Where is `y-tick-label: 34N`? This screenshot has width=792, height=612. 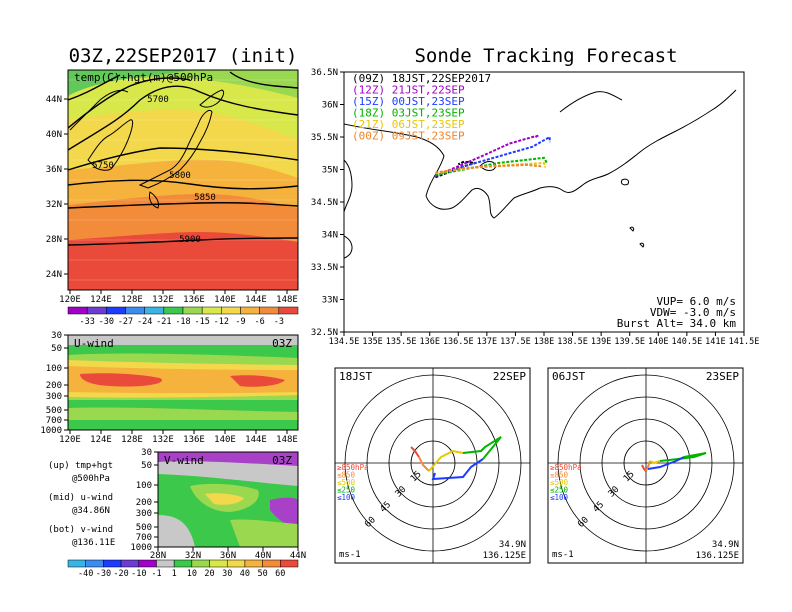 y-tick-label: 34N is located at coordinates (330, 236).